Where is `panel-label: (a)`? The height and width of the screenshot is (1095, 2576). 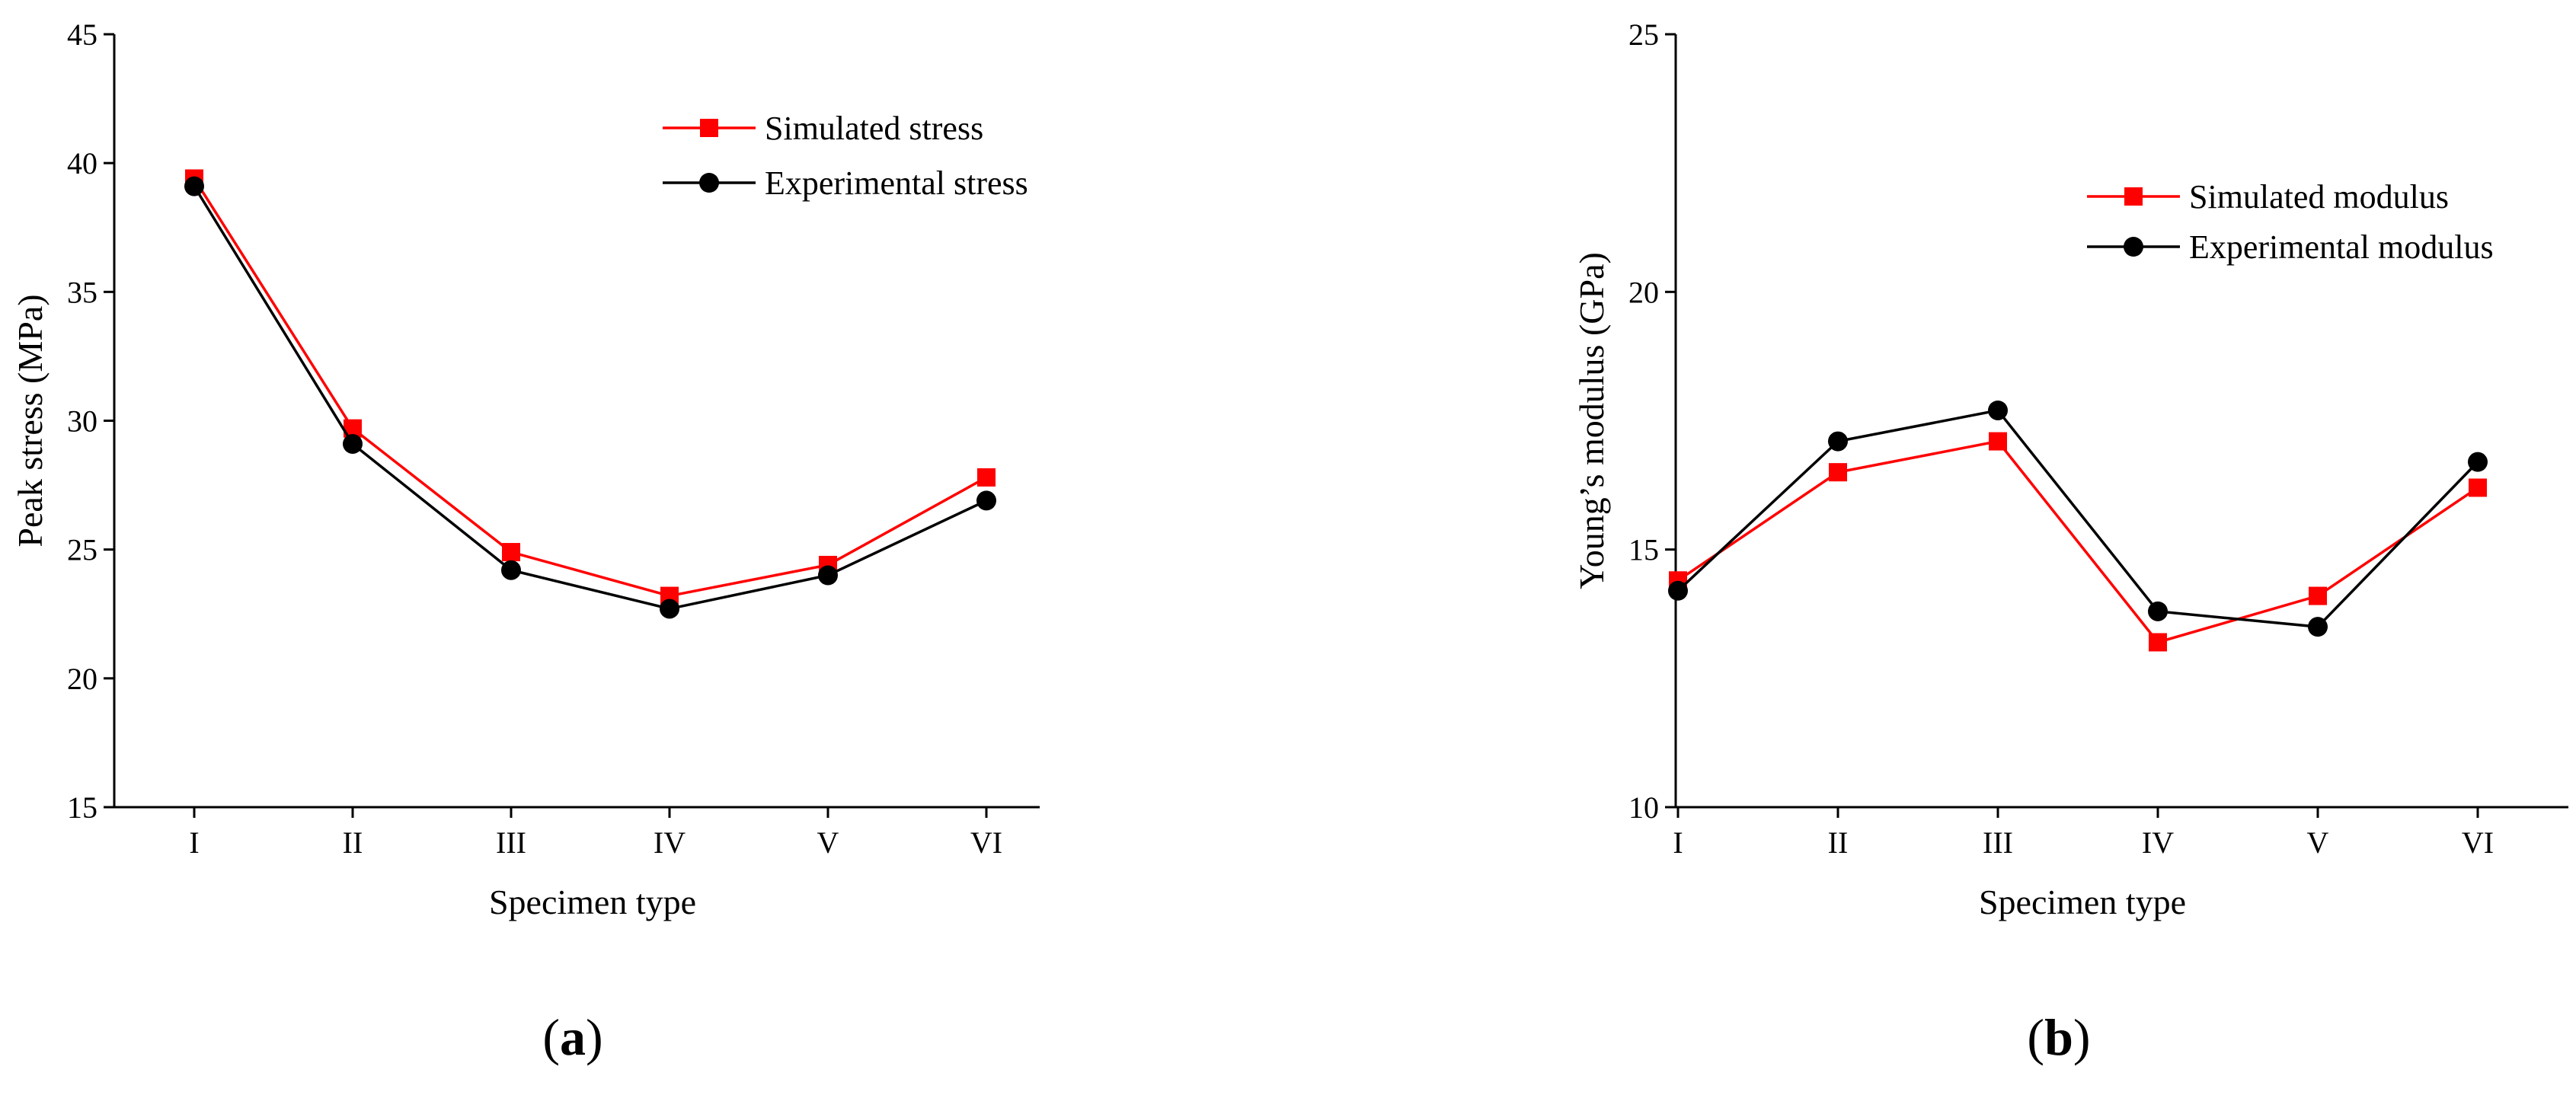 panel-label: (a) is located at coordinates (572, 1037).